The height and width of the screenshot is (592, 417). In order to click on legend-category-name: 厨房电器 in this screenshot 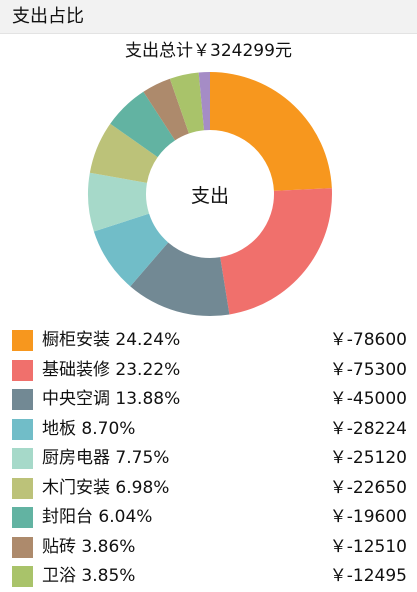, I will do `click(76, 458)`.